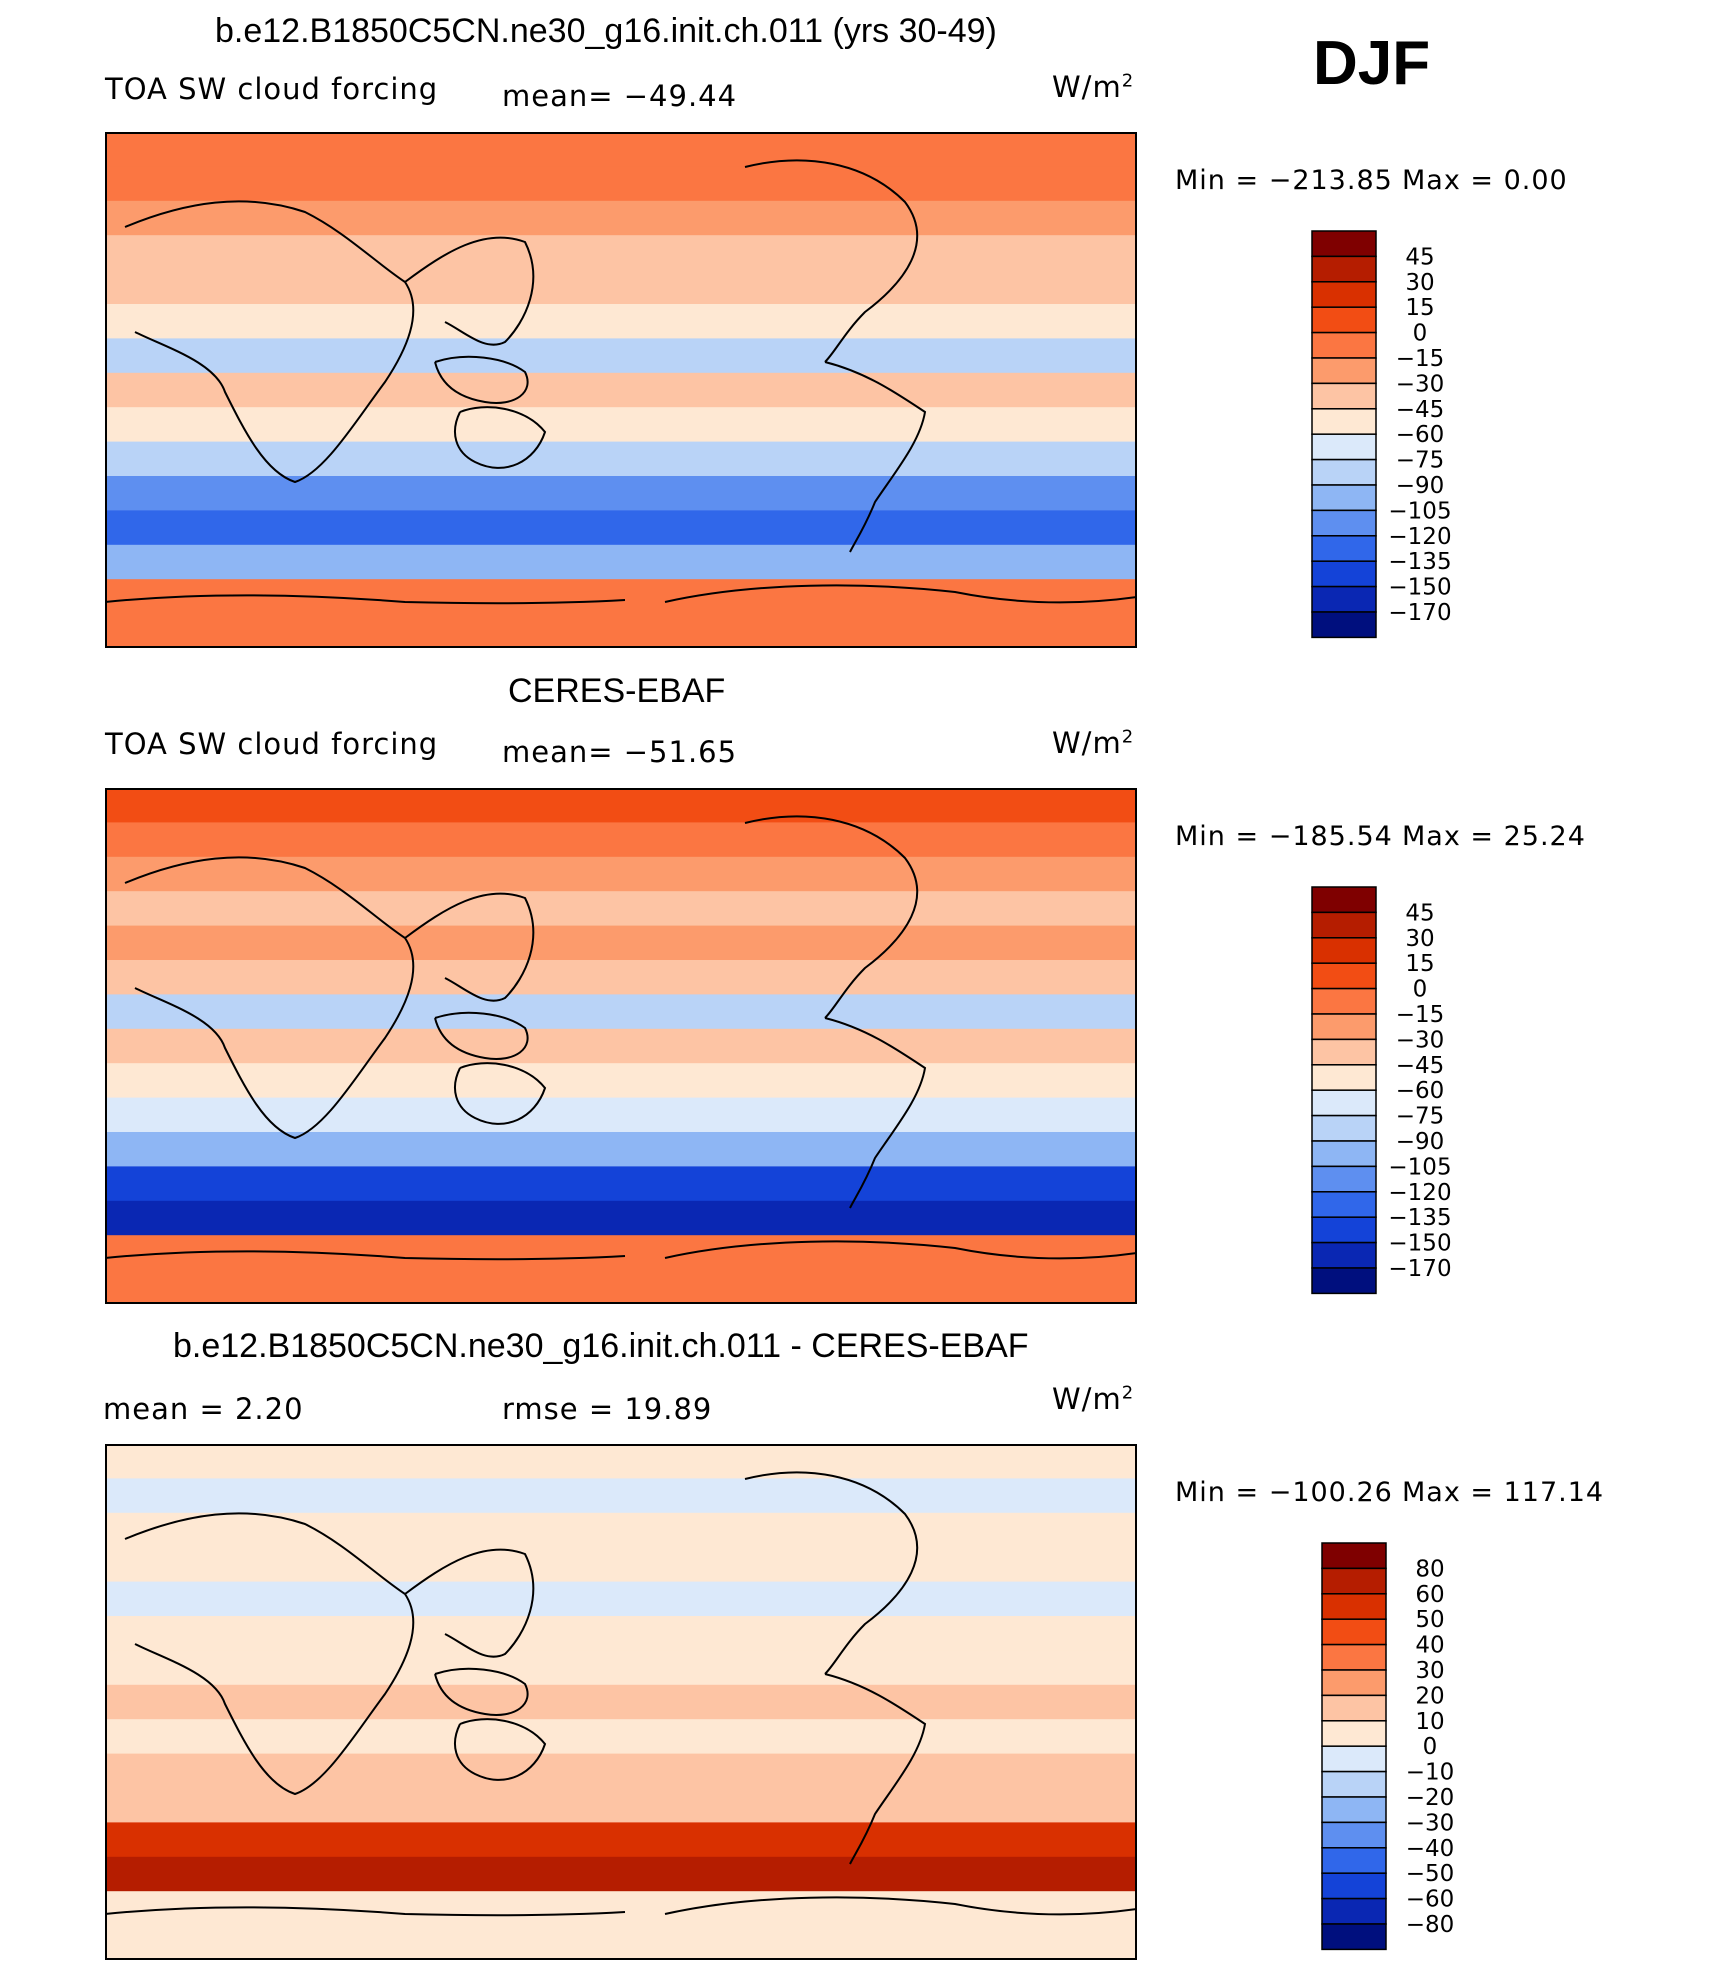 Image resolution: width=1710 pixels, height=1963 pixels. Describe the element at coordinates (1419, 1167) in the screenshot. I see `colorbar-tick-label: −105` at that location.